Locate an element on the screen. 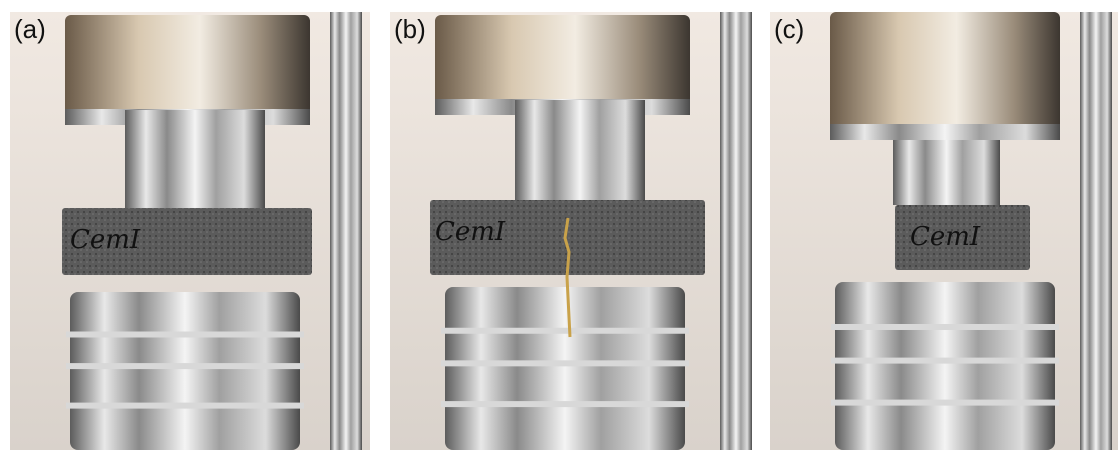 The width and height of the screenshot is (1118, 450). panel-label: (c) is located at coordinates (789, 29).